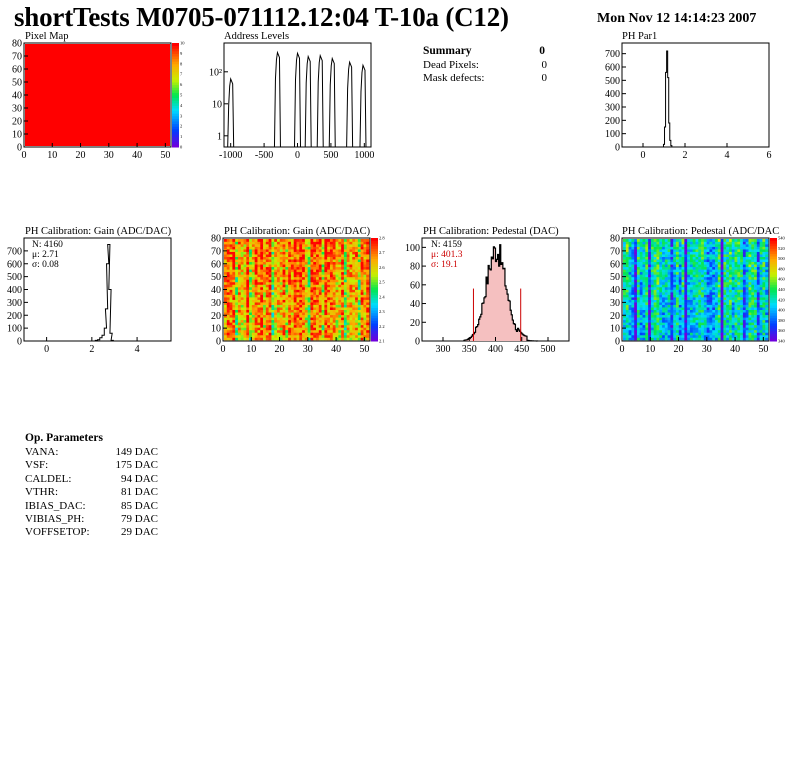 The image size is (796, 772). Describe the element at coordinates (707, 349) in the screenshot. I see `x-tick-label: 30` at that location.